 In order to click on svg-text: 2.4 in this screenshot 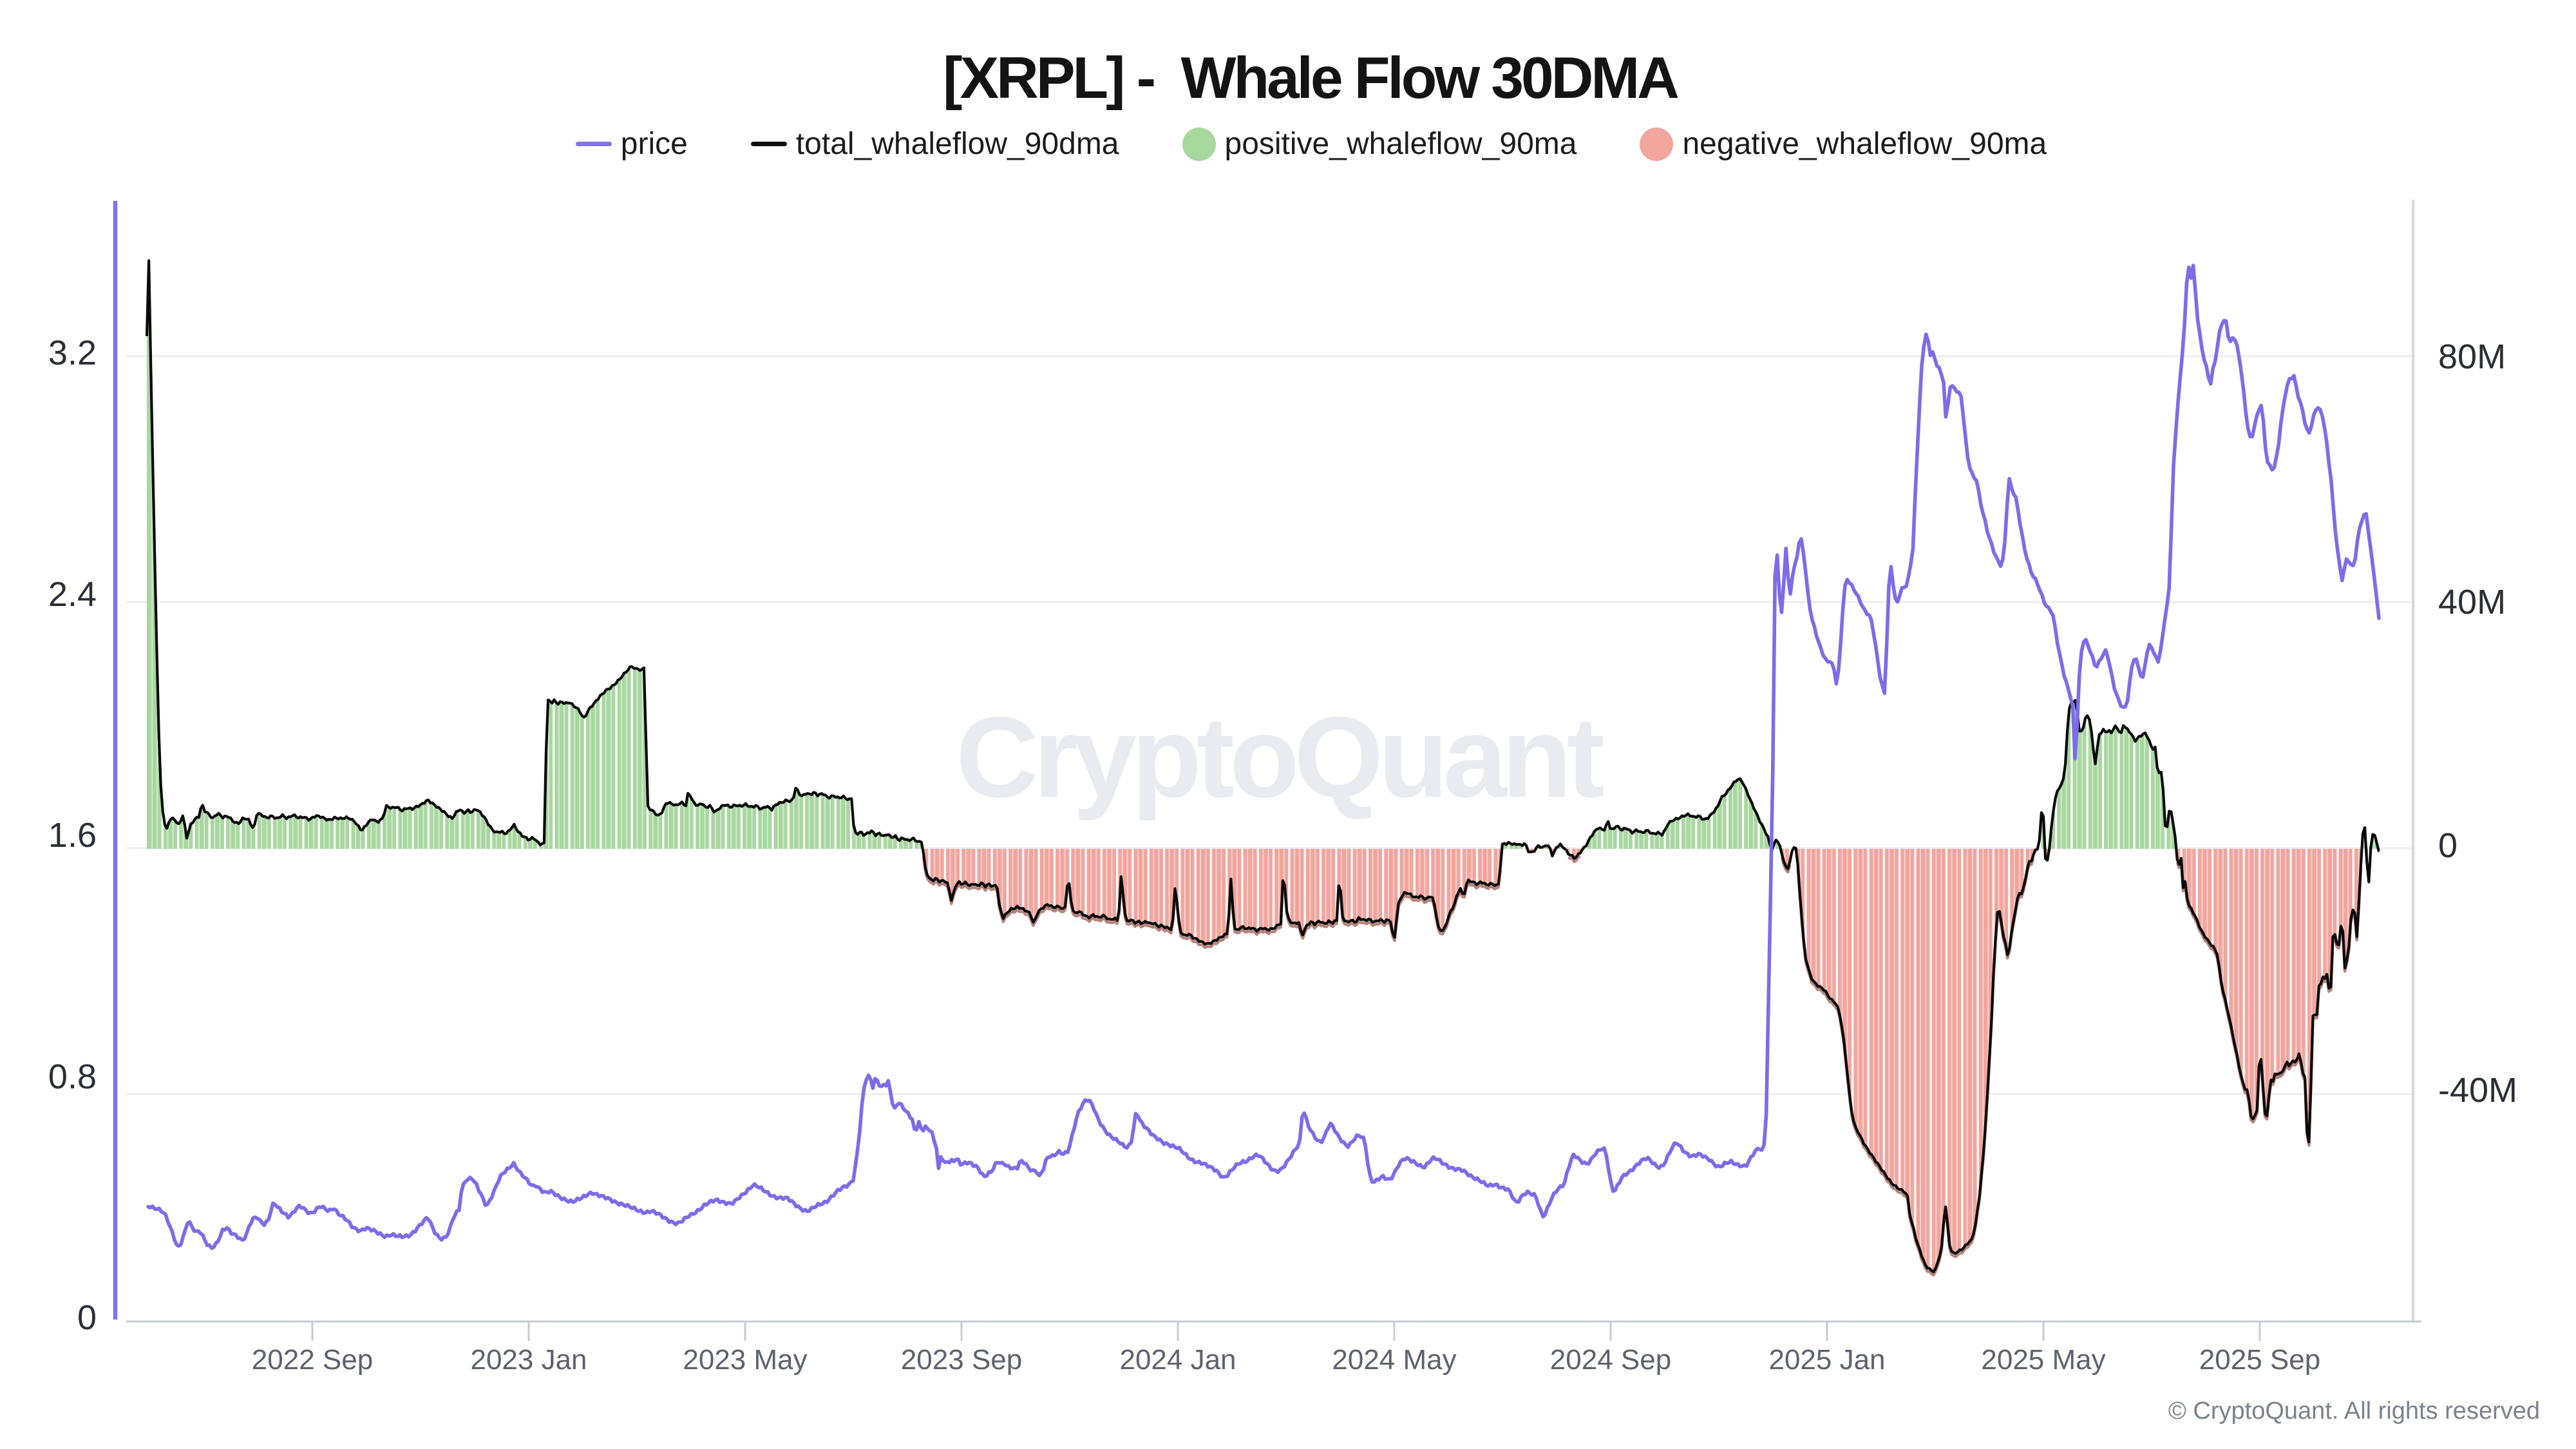, I will do `click(72, 594)`.